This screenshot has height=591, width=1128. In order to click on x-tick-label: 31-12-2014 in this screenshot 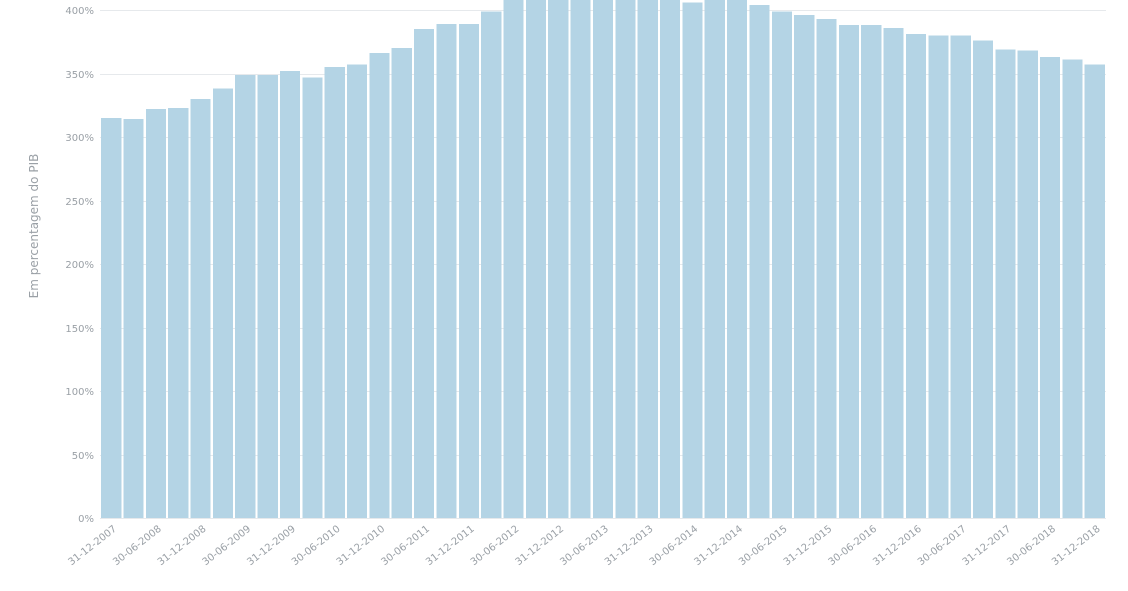, I will do `click(718, 546)`.